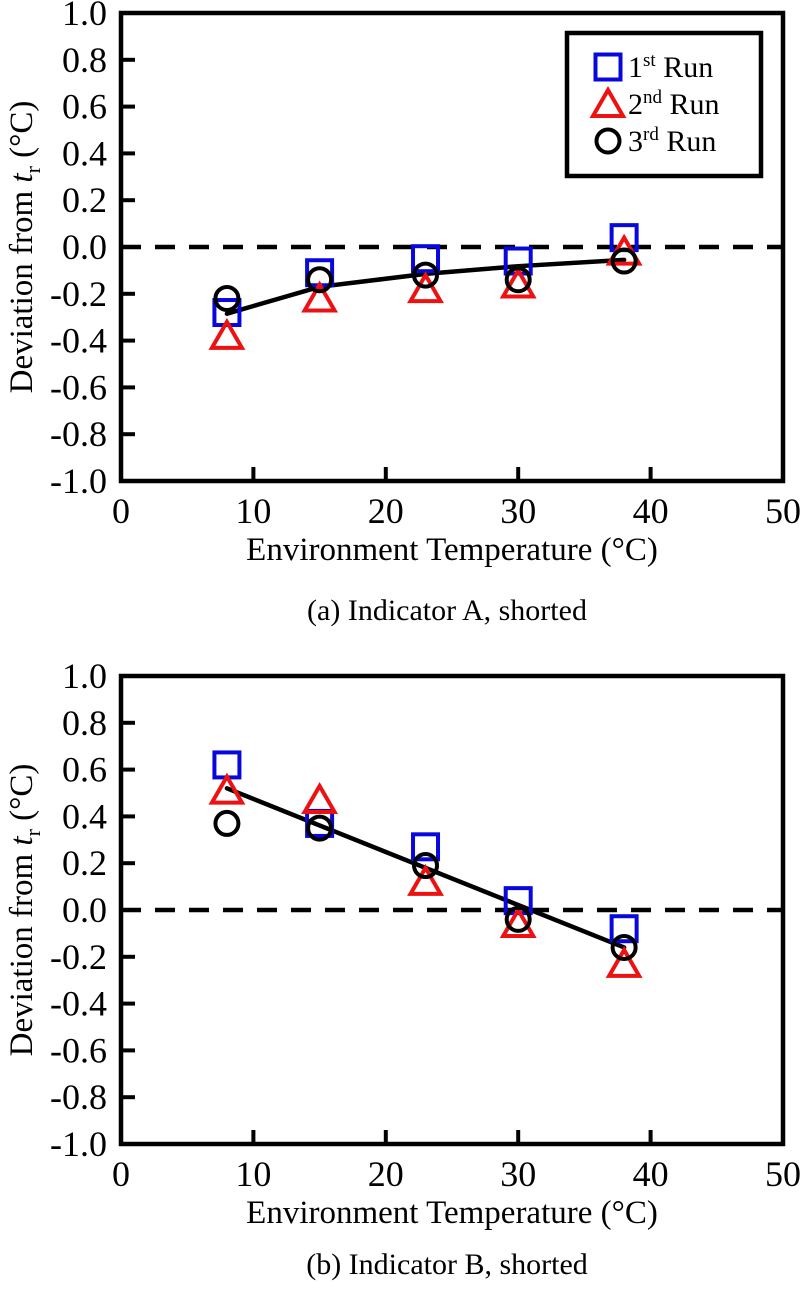 This screenshot has width=800, height=1290. What do you see at coordinates (672, 141) in the screenshot?
I see `legend-label: 3rd Run` at bounding box center [672, 141].